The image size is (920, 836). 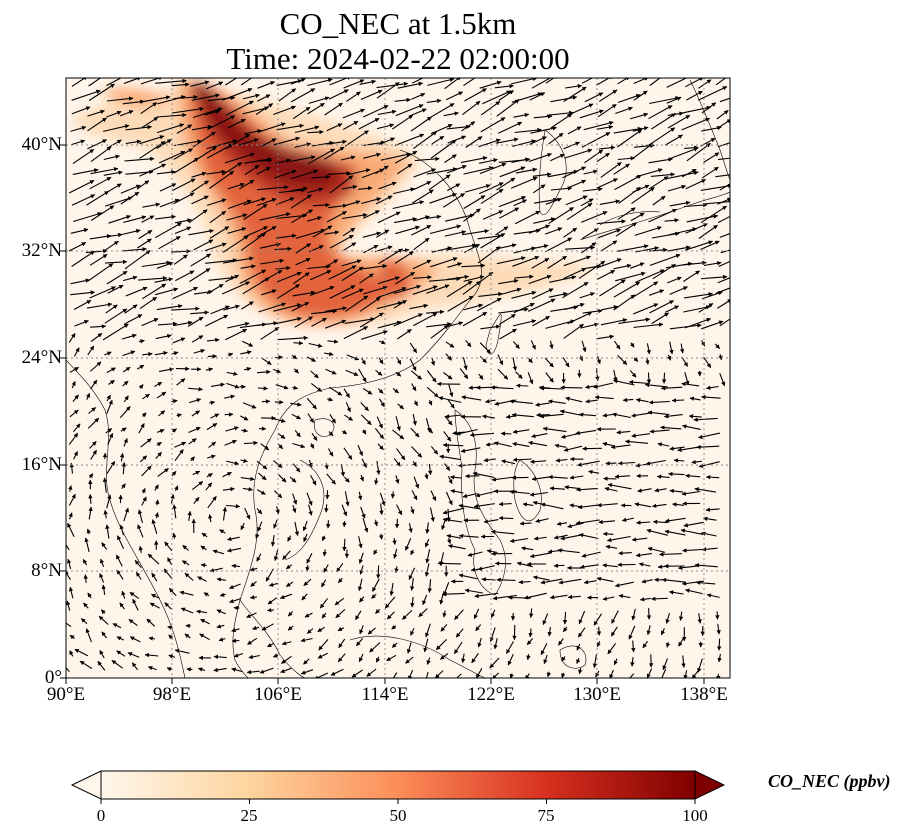 I want to click on colorbar-tick: 75, so click(x=546, y=815).